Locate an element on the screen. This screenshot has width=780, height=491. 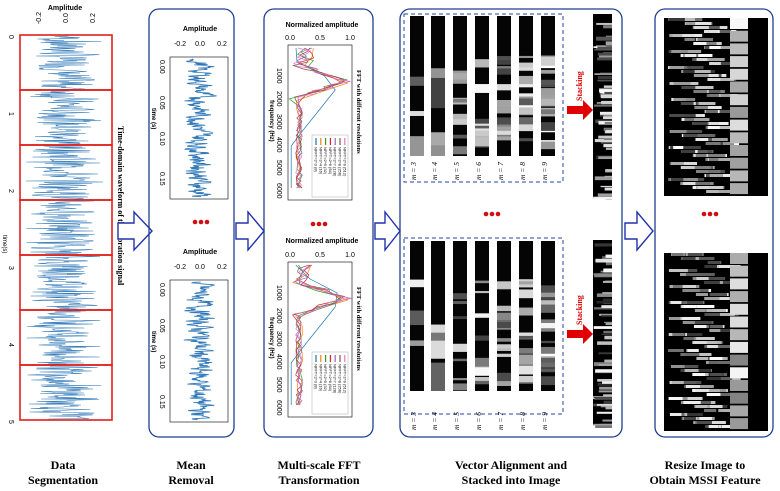
m-label: m = 9 is located at coordinates (544, 421).